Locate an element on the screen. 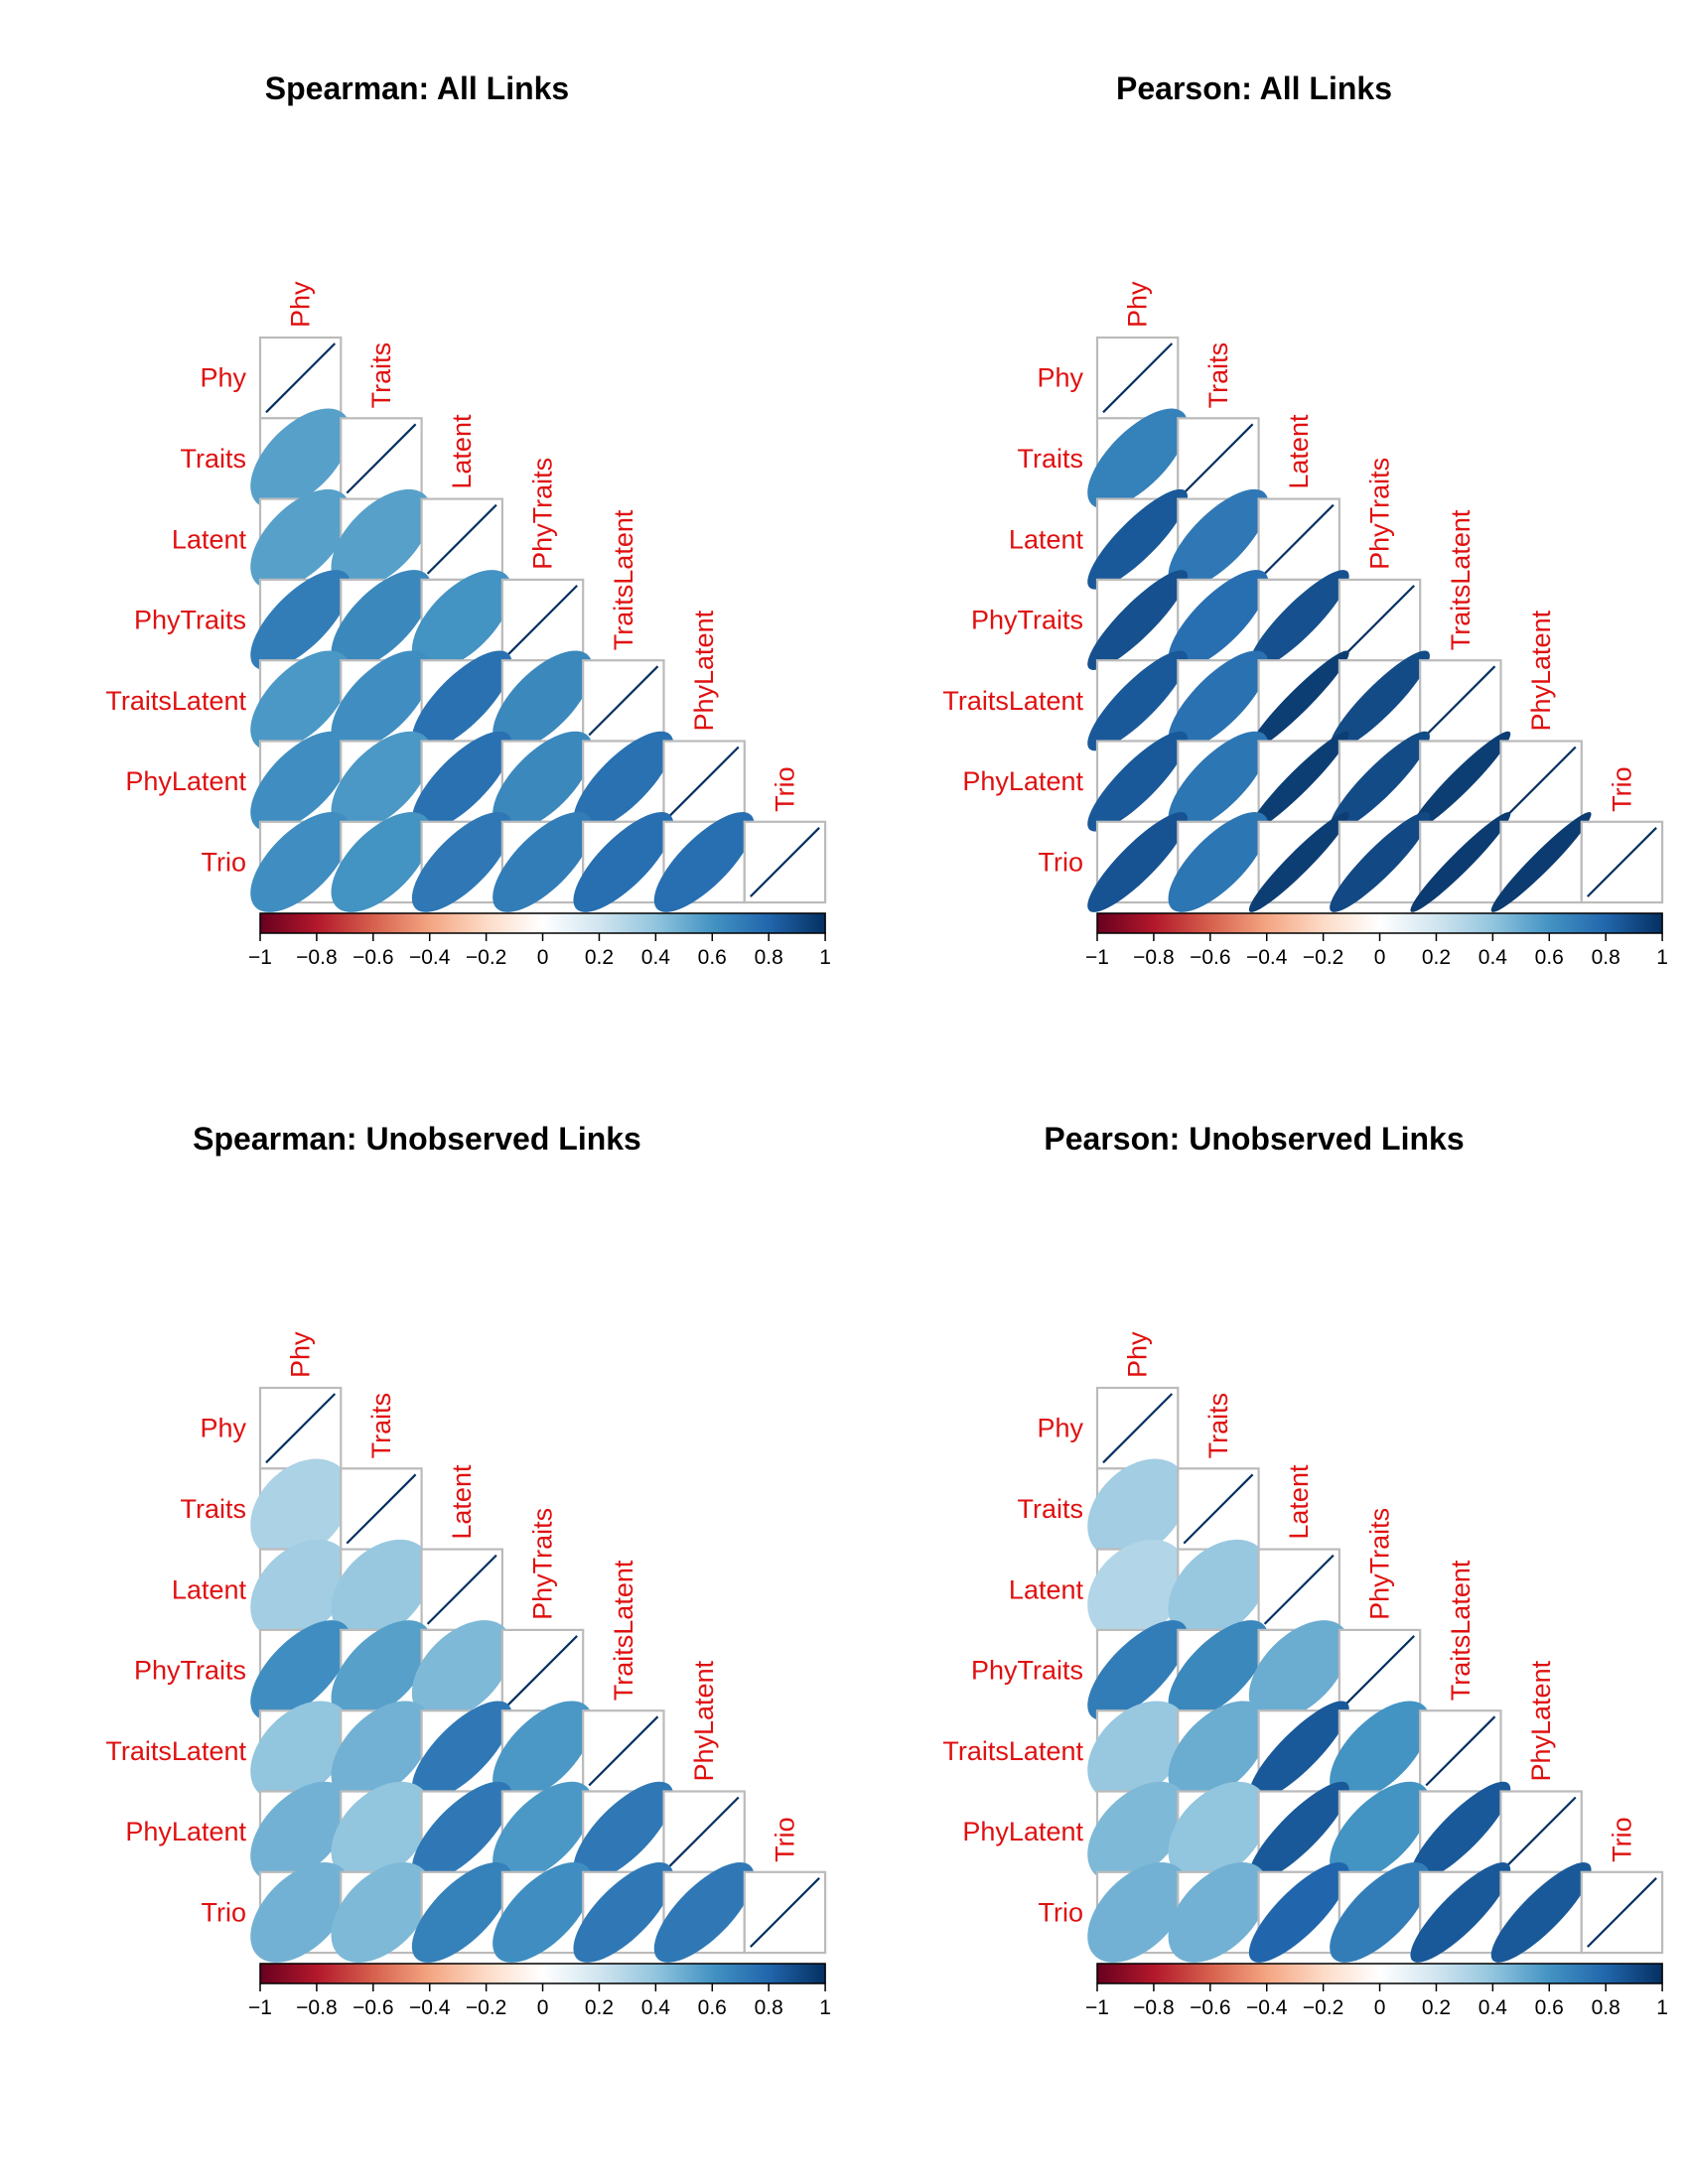  col-label: Latent is located at coordinates (462, 1502).